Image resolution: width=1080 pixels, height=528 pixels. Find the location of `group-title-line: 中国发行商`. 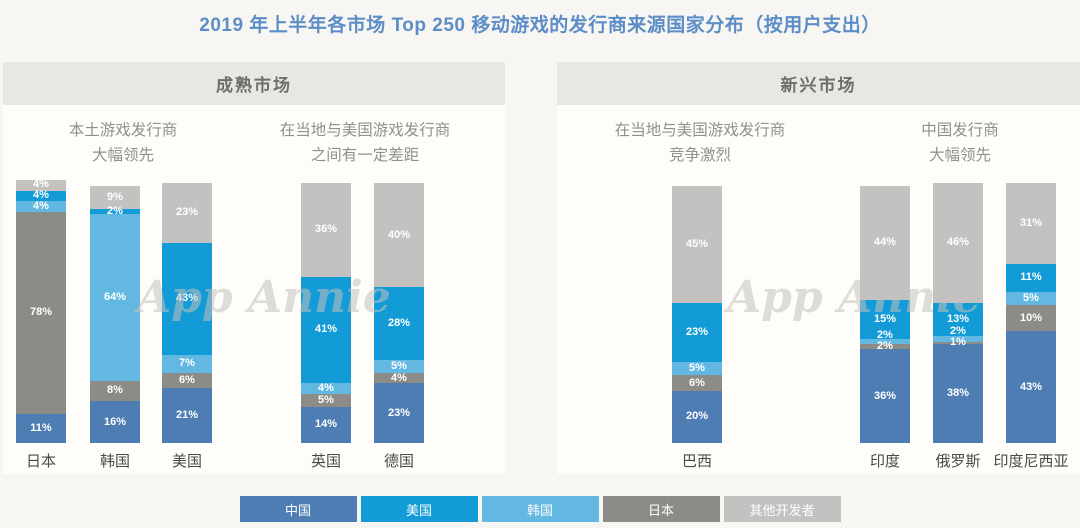

group-title-line: 中国发行商 is located at coordinates (960, 130).